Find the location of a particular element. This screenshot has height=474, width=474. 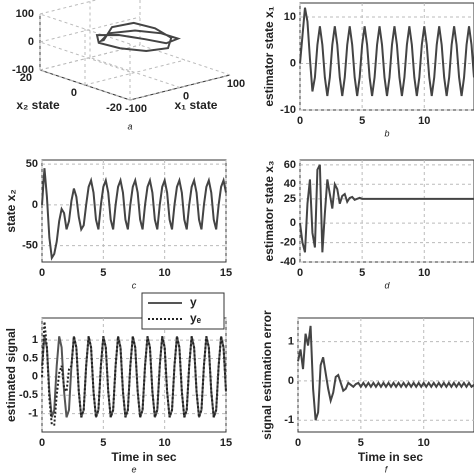

trajectory is located at coordinates (138, 37).